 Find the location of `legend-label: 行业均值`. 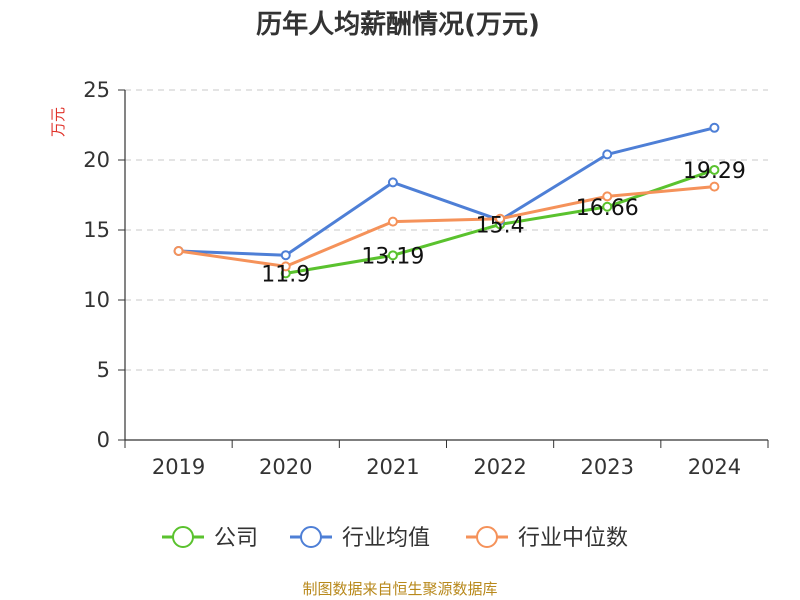

legend-label: 行业均值 is located at coordinates (386, 538).